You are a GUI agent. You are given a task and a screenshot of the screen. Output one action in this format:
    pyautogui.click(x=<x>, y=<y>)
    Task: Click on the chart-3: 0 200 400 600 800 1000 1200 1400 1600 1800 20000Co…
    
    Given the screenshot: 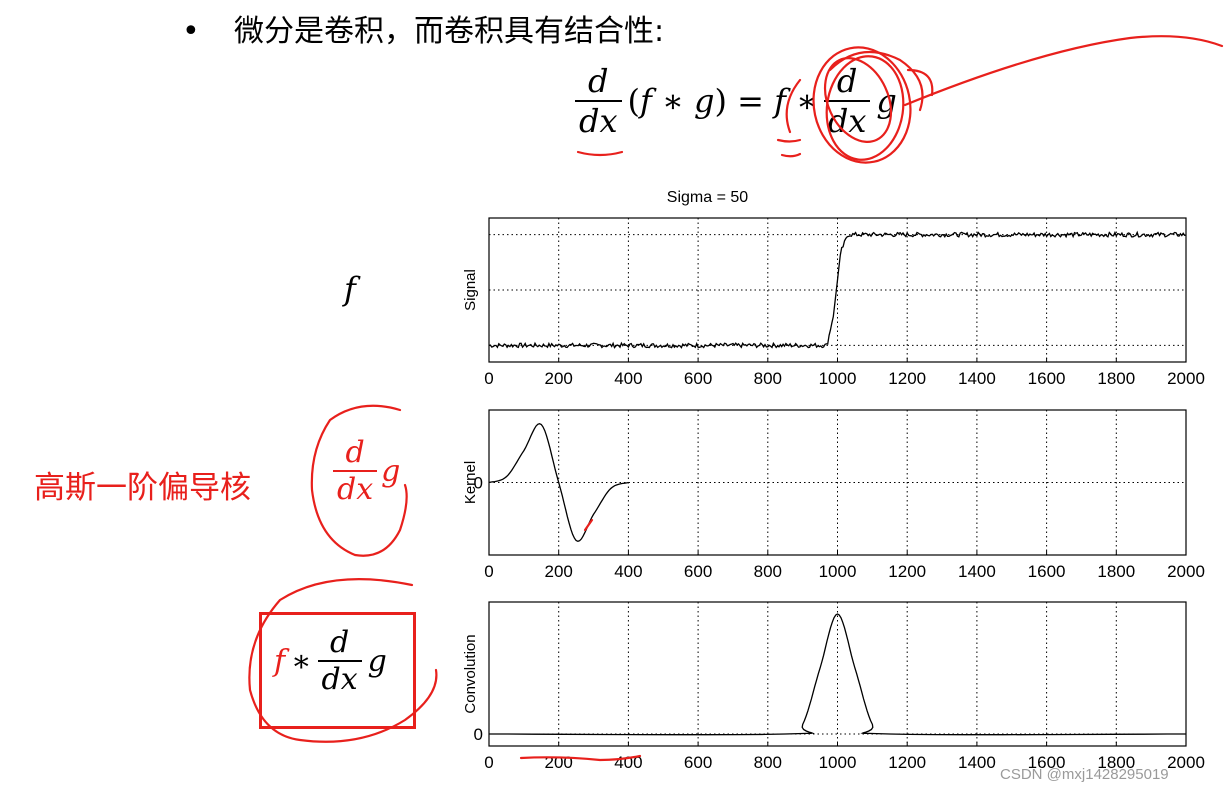 What is the action you would take?
    pyautogui.click(x=833, y=686)
    